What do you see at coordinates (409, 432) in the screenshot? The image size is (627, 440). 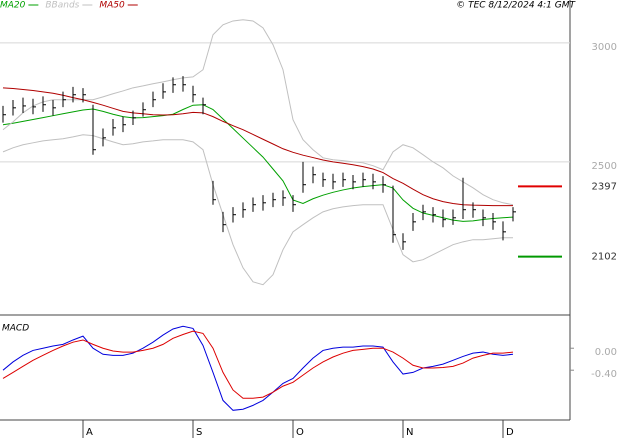 I see `x-tick-label: N` at bounding box center [409, 432].